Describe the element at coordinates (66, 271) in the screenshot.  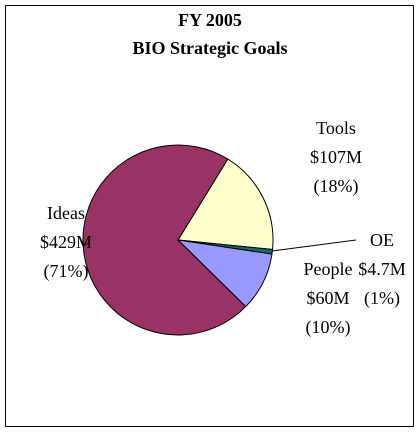
I see `percent-label: (71%)` at that location.